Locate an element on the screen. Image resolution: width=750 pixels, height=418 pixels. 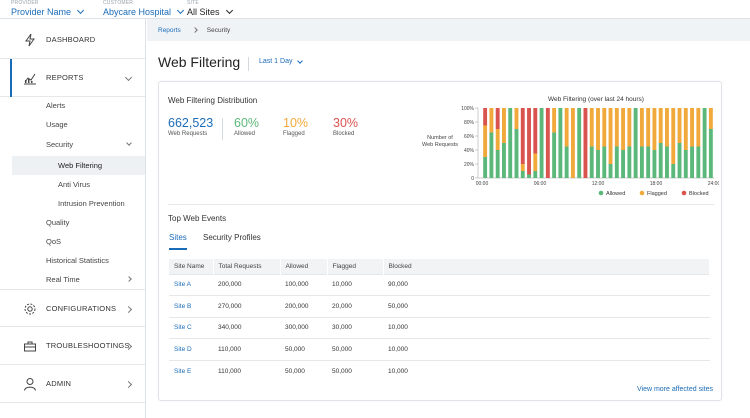
nav-troubleshootings: TROUBLESHOOTINGS is located at coordinates (72, 346).